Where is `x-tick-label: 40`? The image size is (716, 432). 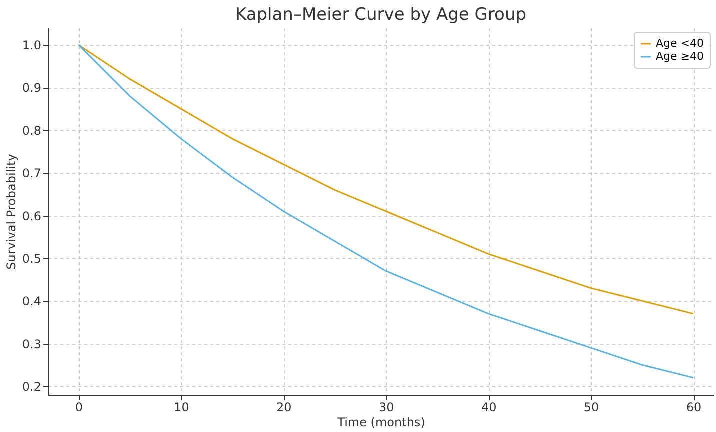
x-tick-label: 40 is located at coordinates (489, 407).